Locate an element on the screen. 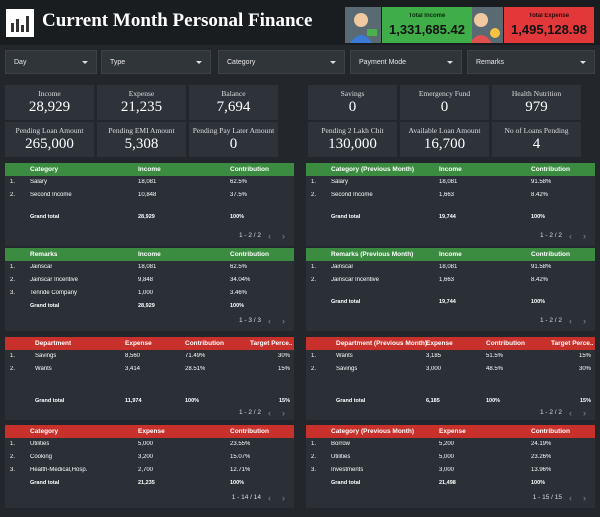  filter-dropdown: Remarks is located at coordinates (531, 62).